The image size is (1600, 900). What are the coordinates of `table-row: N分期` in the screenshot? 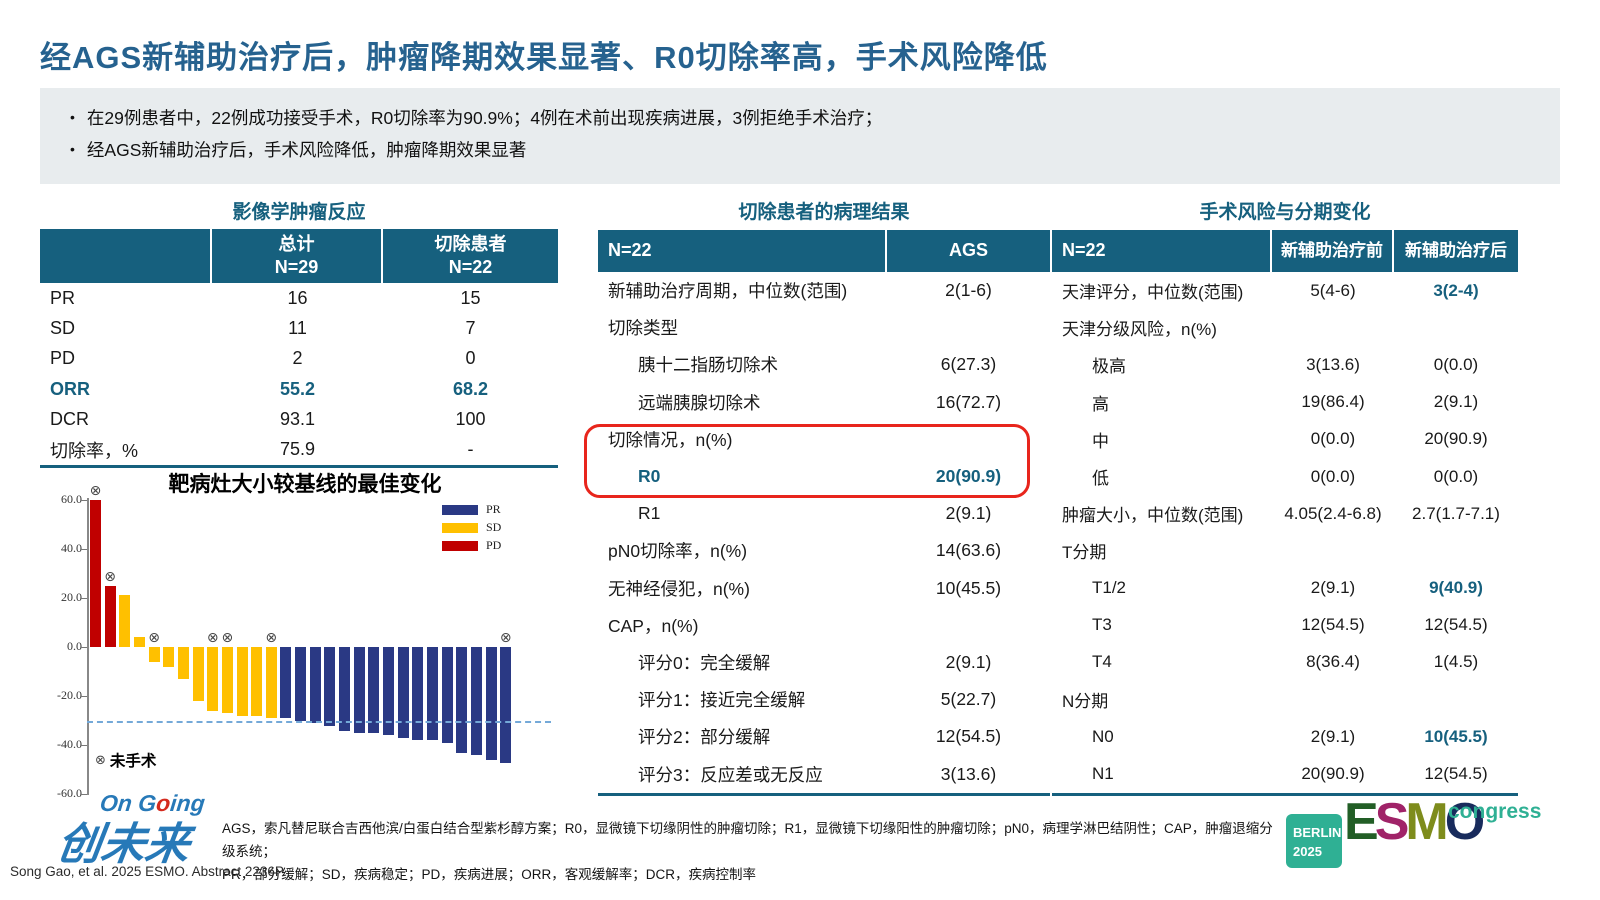 It's located at (1085, 702).